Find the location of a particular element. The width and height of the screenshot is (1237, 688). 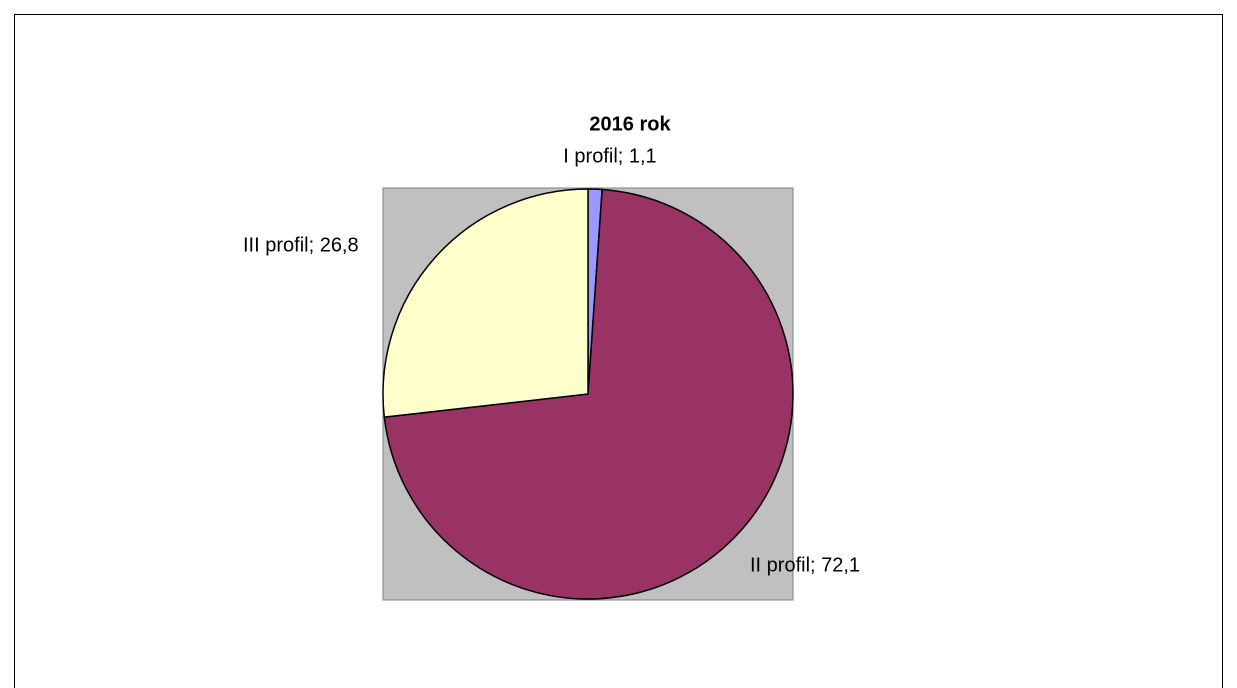

data-label: I profil; 1,1 is located at coordinates (609, 156).